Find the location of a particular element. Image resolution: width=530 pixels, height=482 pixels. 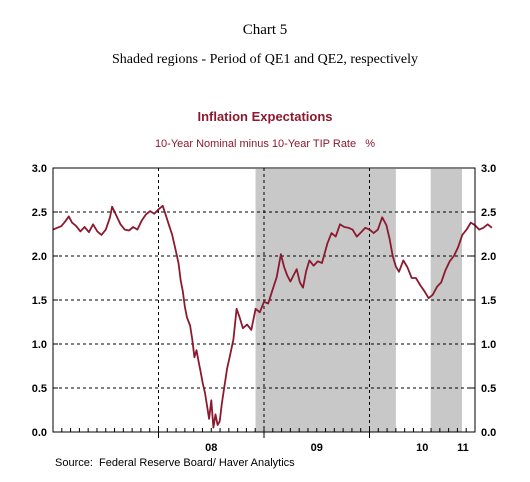

y-tick-label-left: 0.5 is located at coordinates (39, 389).